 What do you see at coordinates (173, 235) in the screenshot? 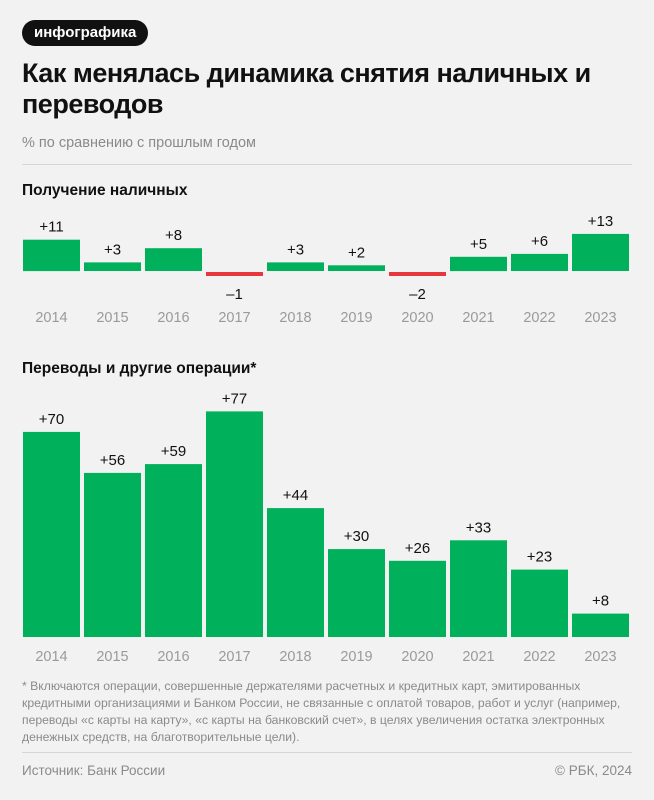
I see `data-label-2016: +8` at bounding box center [173, 235].